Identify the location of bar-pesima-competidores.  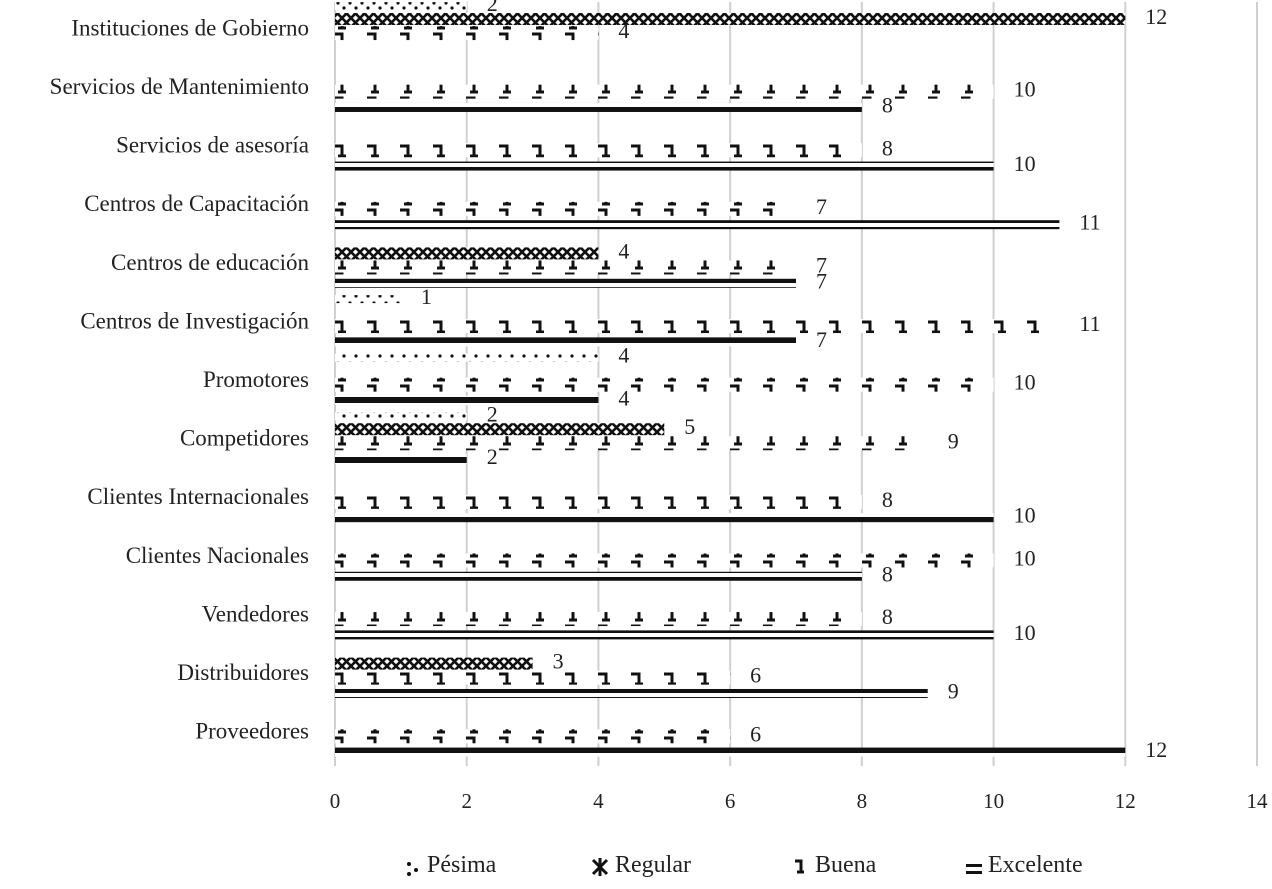
(401, 416).